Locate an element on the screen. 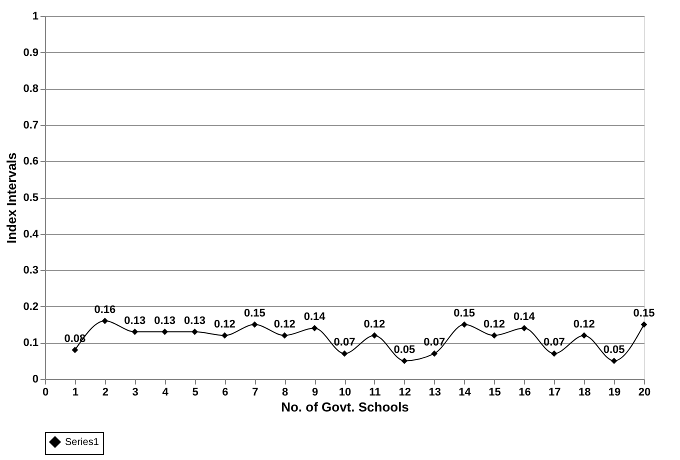 This screenshot has width=680, height=460. x-tick-label: 5 is located at coordinates (195, 392).